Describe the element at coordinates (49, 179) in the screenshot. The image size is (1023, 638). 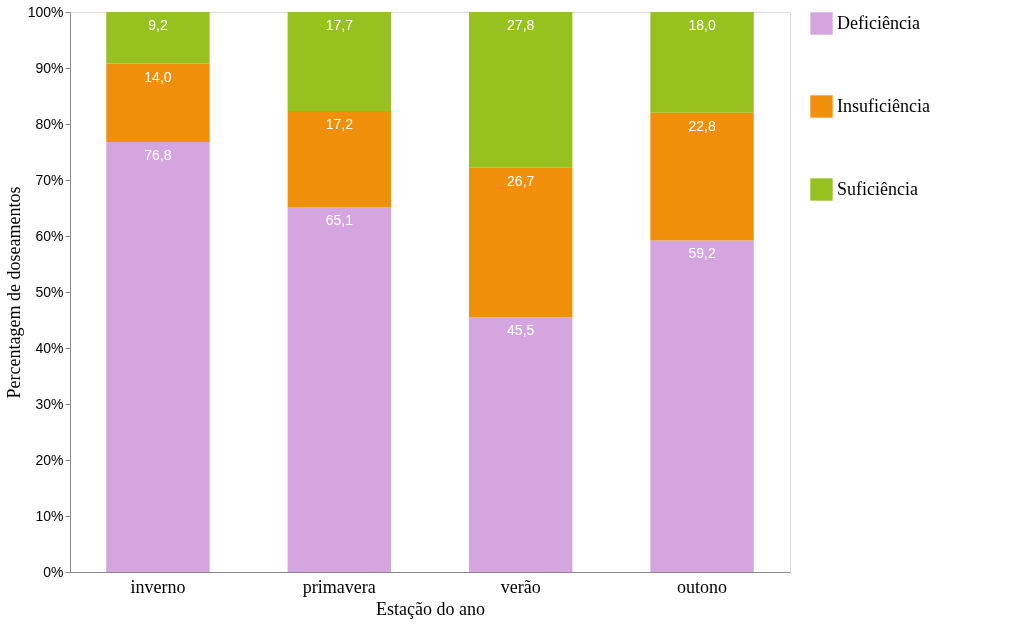
I see `y-tick-label: 70%` at that location.